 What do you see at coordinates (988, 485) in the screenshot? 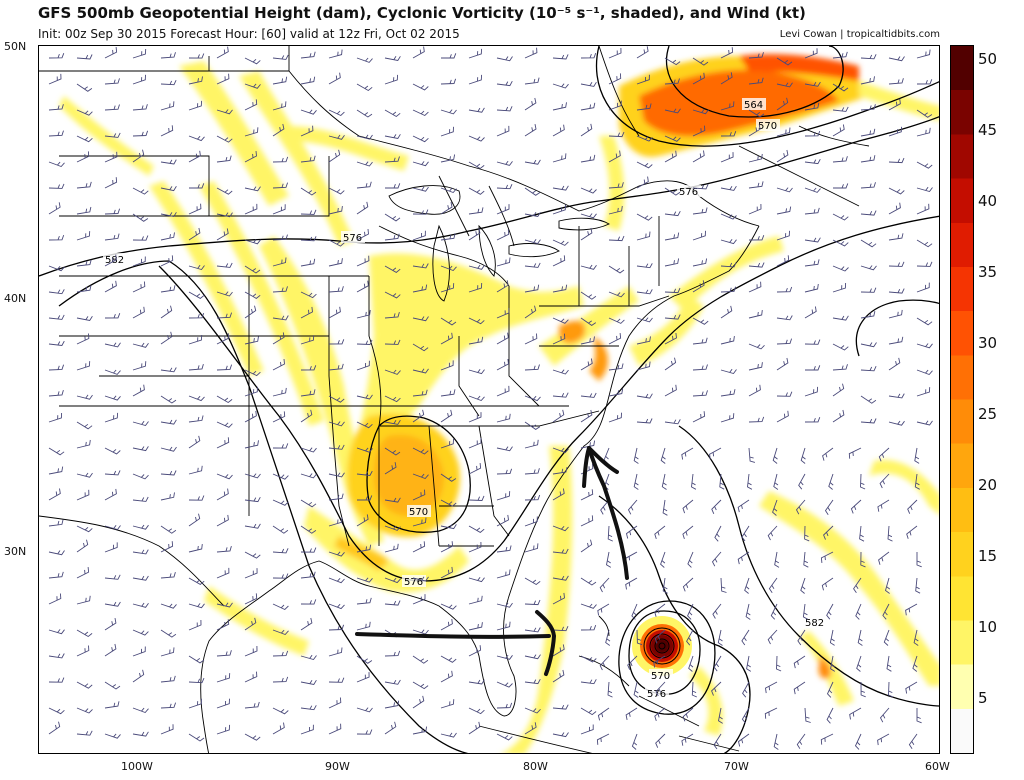
I see `colorbar-label: 20` at bounding box center [988, 485].